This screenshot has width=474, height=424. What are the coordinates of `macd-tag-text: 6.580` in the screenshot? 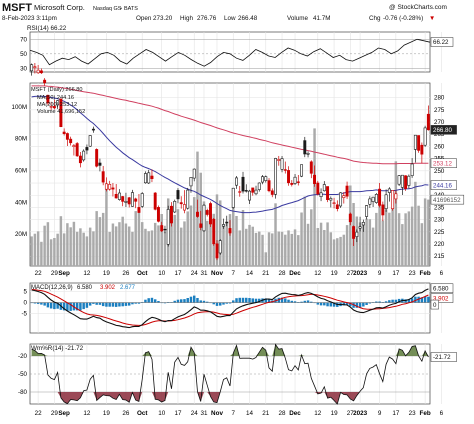 It's located at (441, 288).